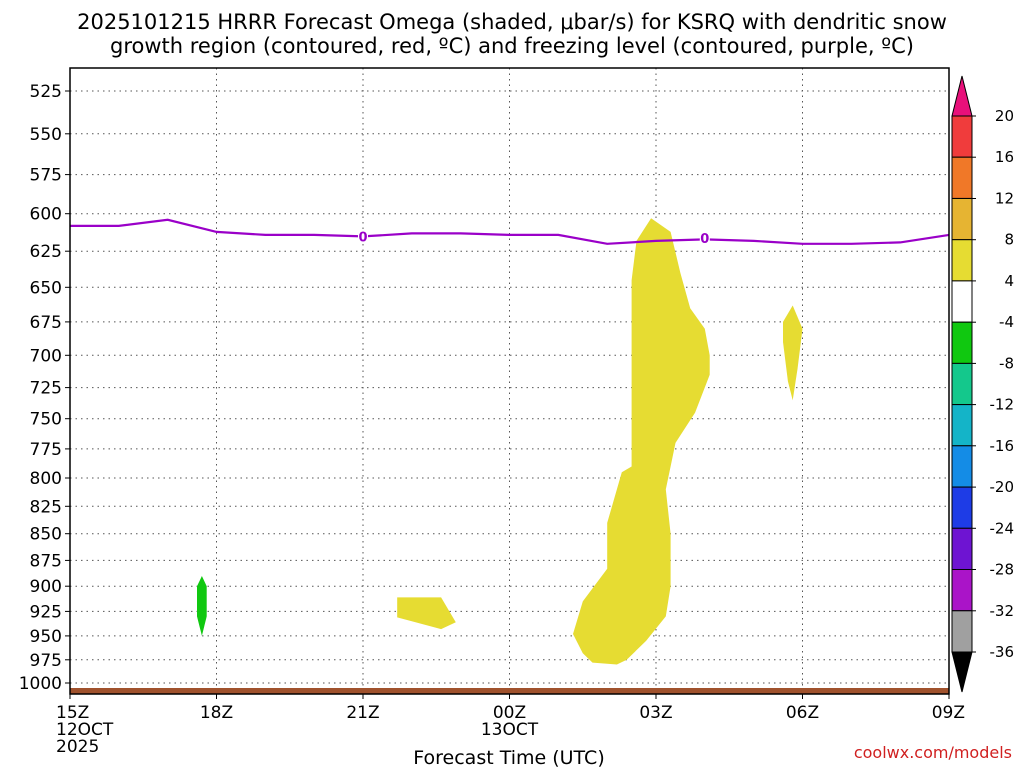 This screenshot has height=768, width=1024. I want to click on colorbar-tick-label: 12, so click(1004, 199).